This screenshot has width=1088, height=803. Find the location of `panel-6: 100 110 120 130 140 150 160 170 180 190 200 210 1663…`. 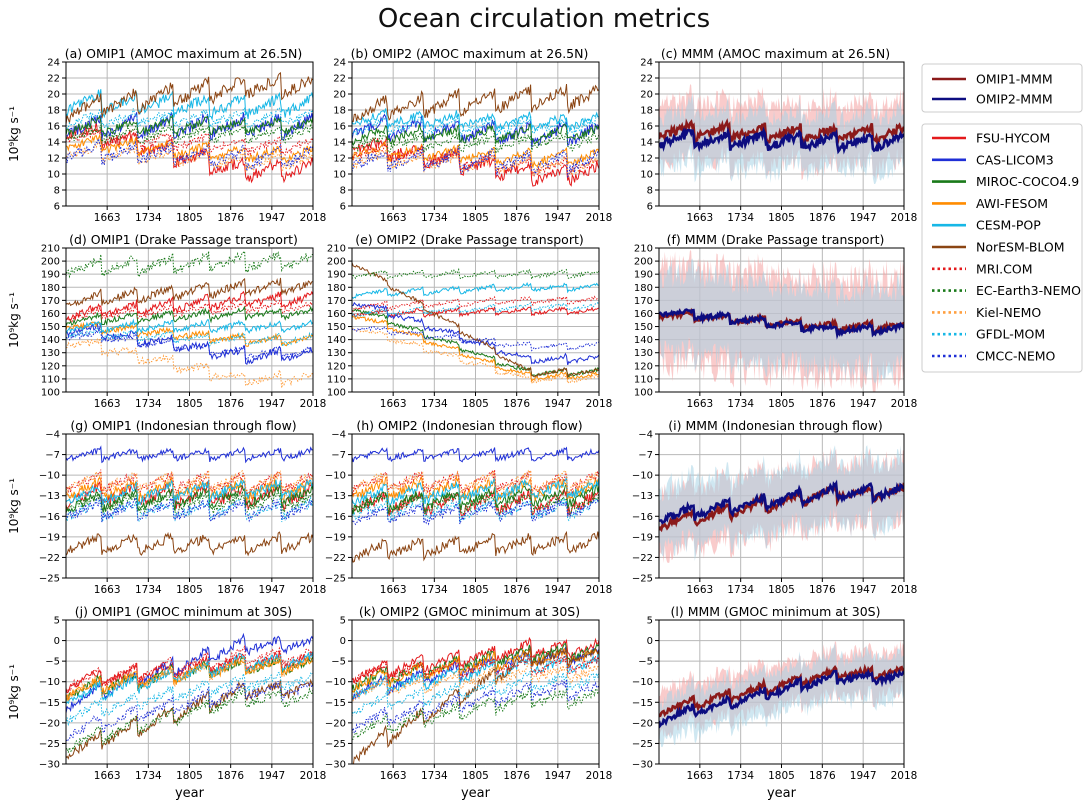

panel-6: 100 110 120 130 140 150 160 170 180 190 200 210 1663… is located at coordinates (775, 321).